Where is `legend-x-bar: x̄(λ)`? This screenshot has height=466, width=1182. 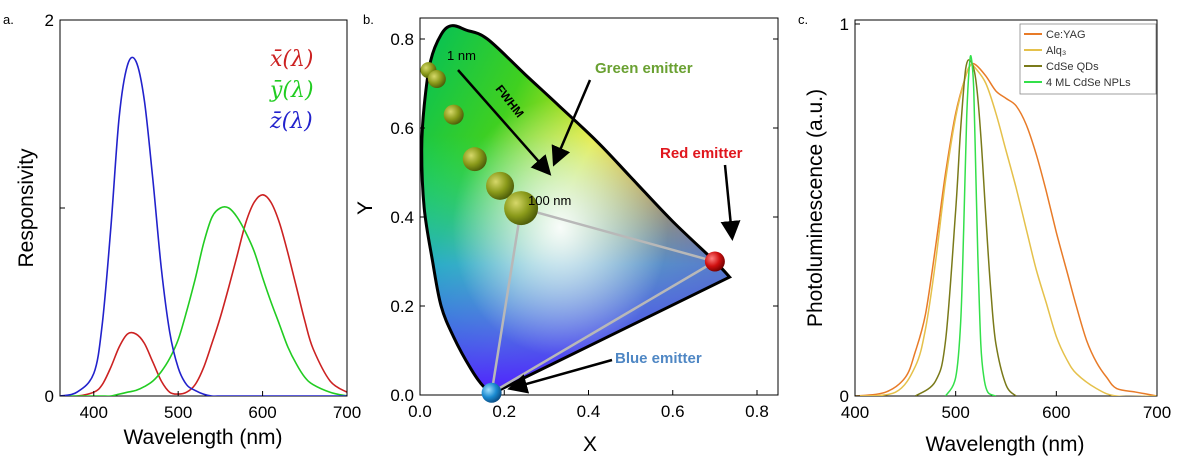
legend-x-bar: x̄(λ) is located at coordinates (292, 59).